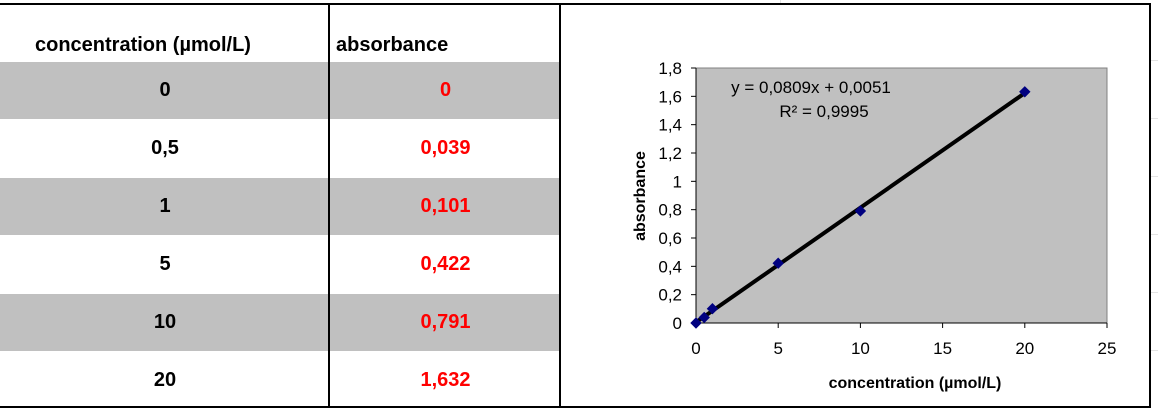 The width and height of the screenshot is (1158, 413). What do you see at coordinates (777, 348) in the screenshot?
I see `x-tick-label: 5` at bounding box center [777, 348].